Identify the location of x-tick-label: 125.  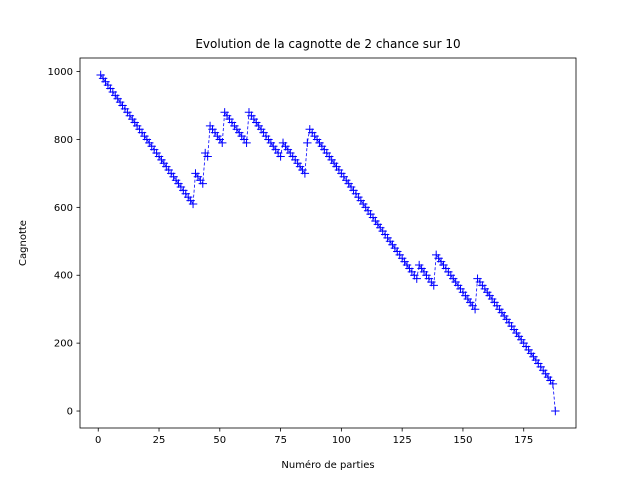
(402, 440).